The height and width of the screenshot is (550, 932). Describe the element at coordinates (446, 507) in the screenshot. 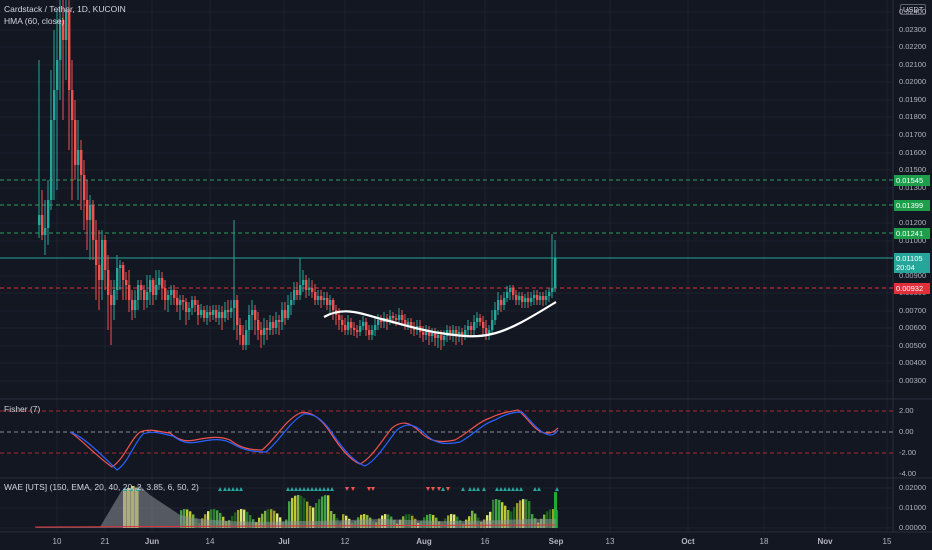

I see `wae-pane` at that location.